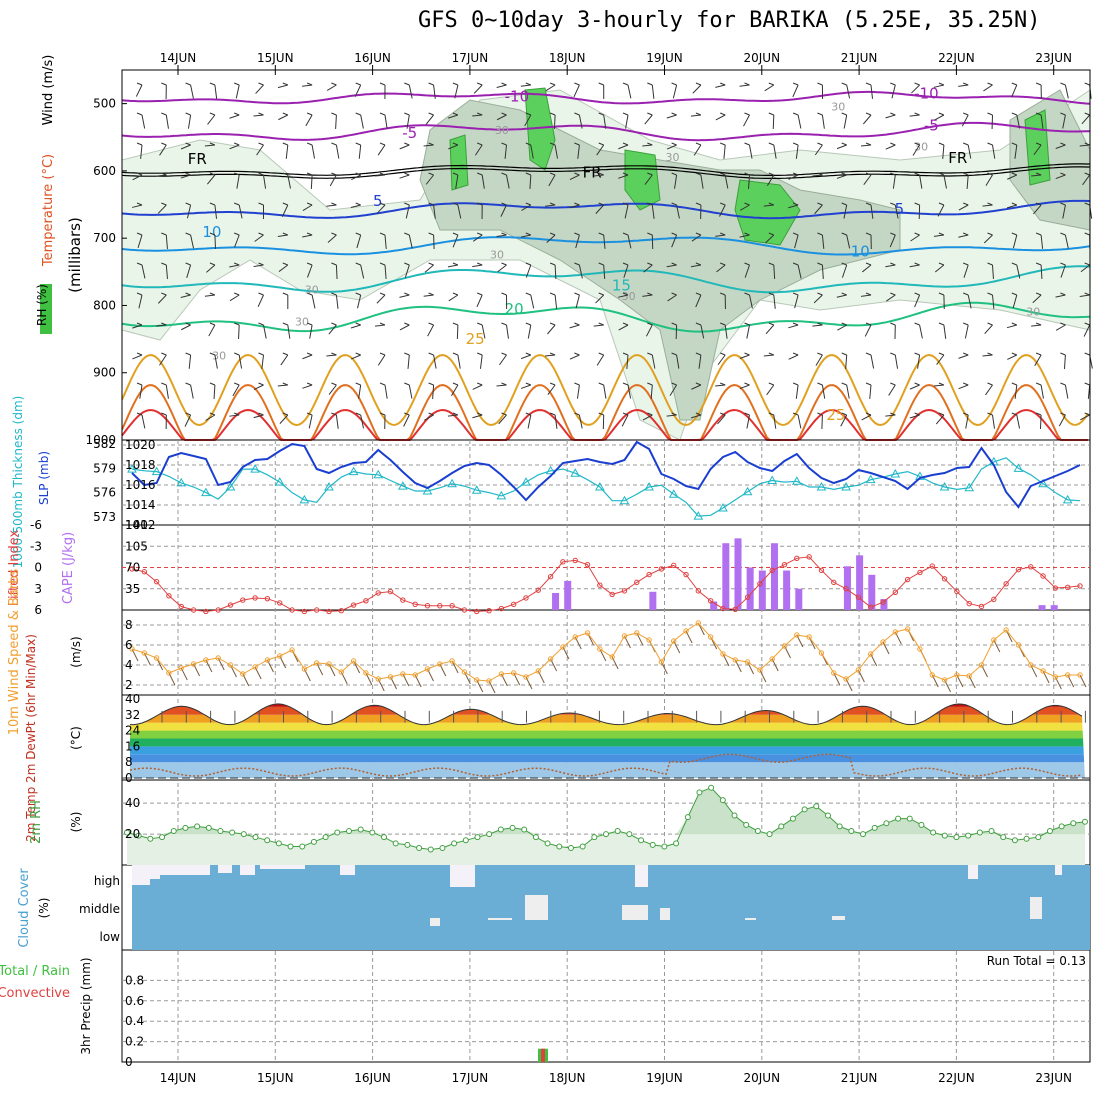  What do you see at coordinates (104, 305) in the screenshot?
I see `pressure-tick: 800` at bounding box center [104, 305].